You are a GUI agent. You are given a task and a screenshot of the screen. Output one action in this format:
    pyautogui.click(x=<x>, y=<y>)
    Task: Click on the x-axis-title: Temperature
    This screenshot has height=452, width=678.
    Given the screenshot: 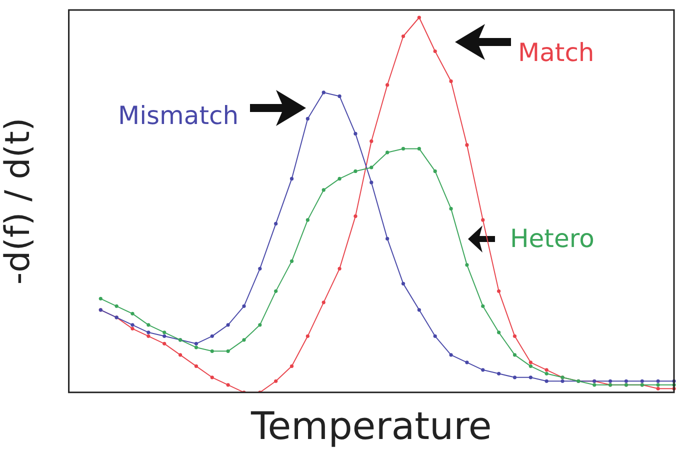 What is the action you would take?
    pyautogui.click(x=371, y=426)
    